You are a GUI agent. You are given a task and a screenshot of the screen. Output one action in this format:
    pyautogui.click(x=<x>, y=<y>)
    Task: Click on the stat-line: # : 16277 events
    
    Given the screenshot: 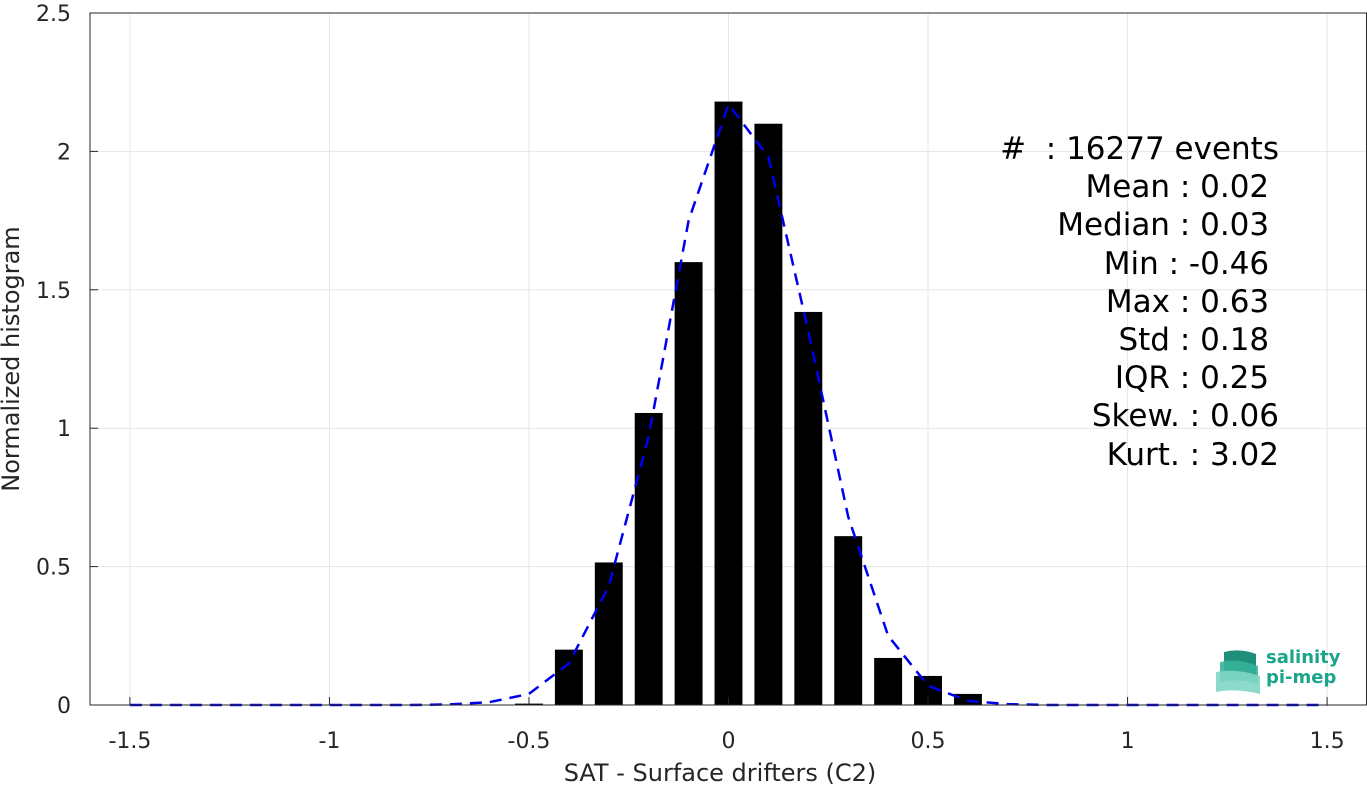 What is the action you would take?
    pyautogui.click(x=1139, y=149)
    